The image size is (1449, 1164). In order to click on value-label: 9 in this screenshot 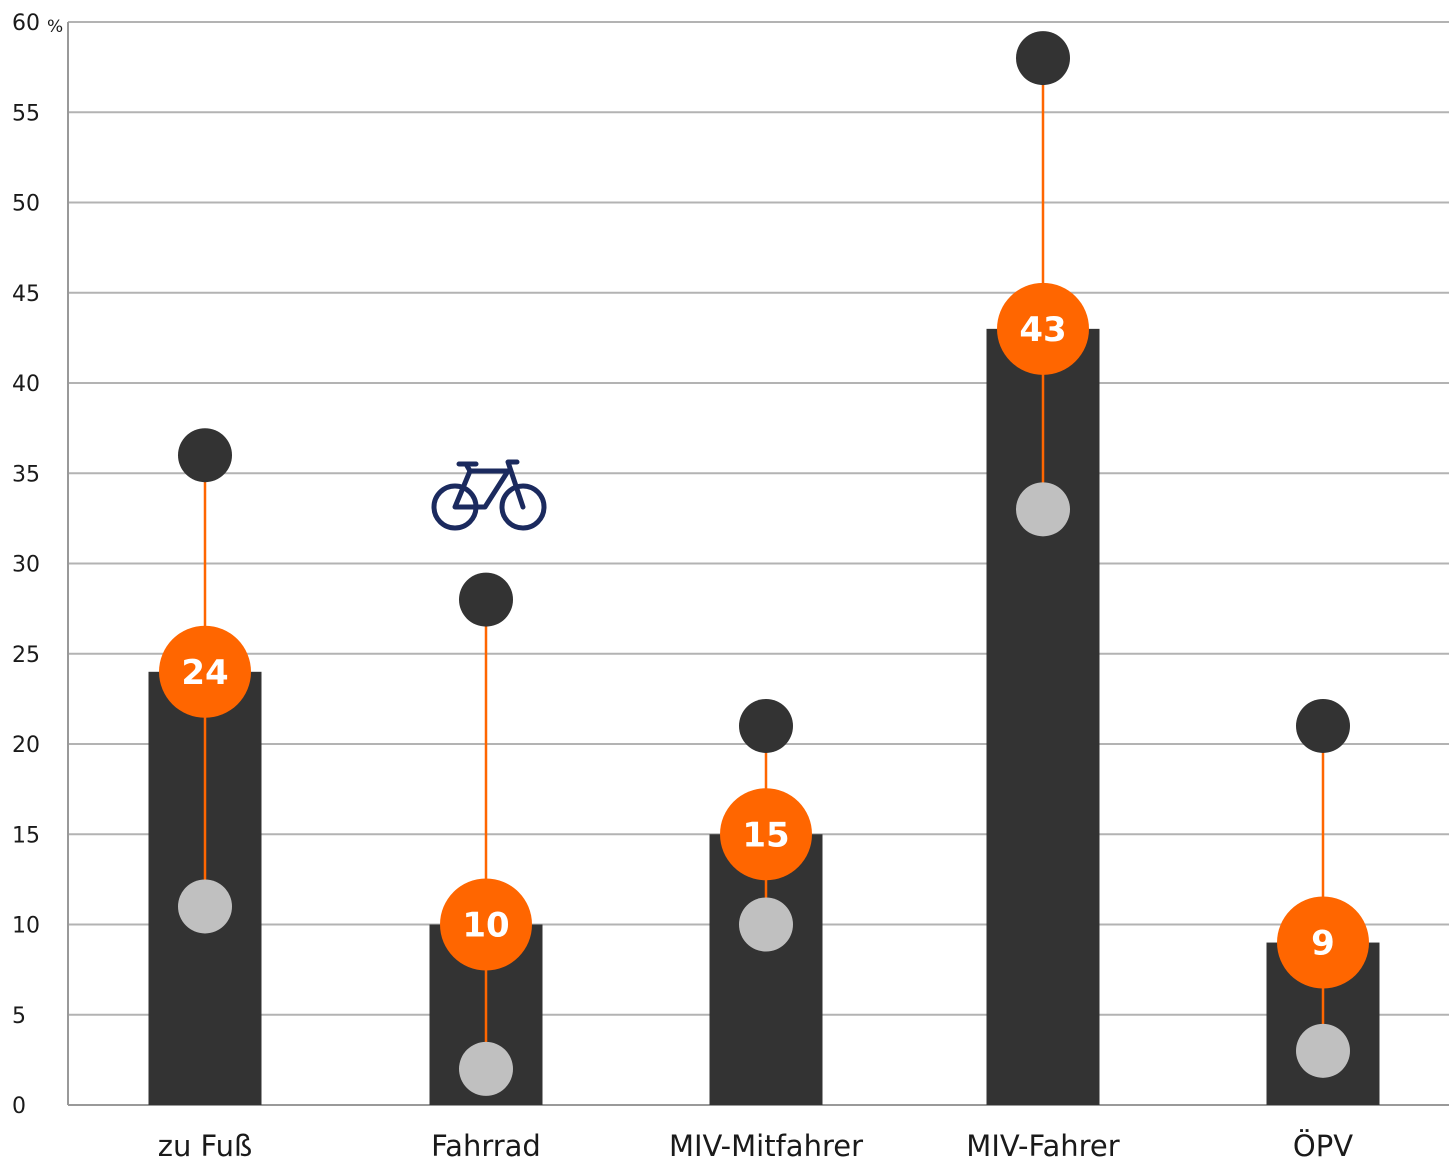, I will do `click(1323, 944)`.